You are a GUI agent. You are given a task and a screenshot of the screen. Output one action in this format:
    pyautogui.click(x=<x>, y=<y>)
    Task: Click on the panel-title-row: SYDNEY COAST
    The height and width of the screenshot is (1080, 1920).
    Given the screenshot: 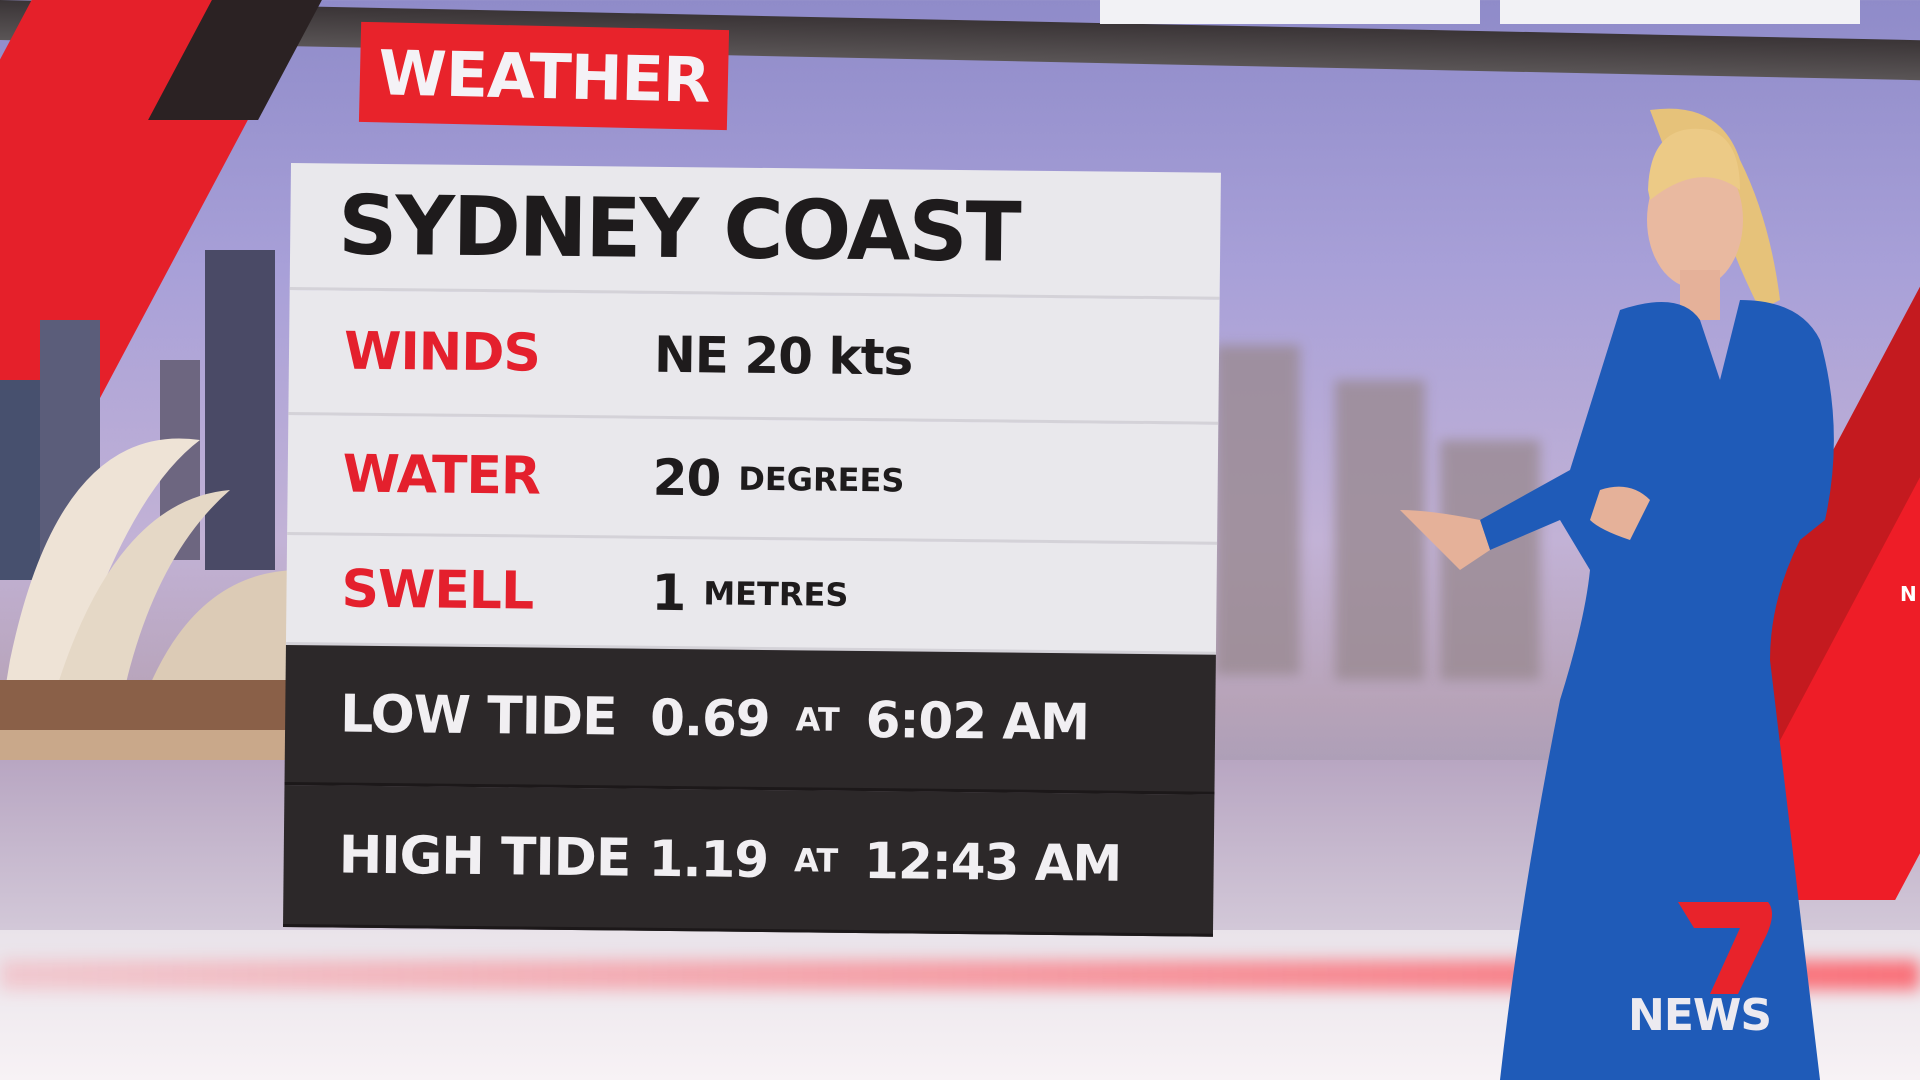 What is the action you would take?
    pyautogui.click(x=755, y=231)
    